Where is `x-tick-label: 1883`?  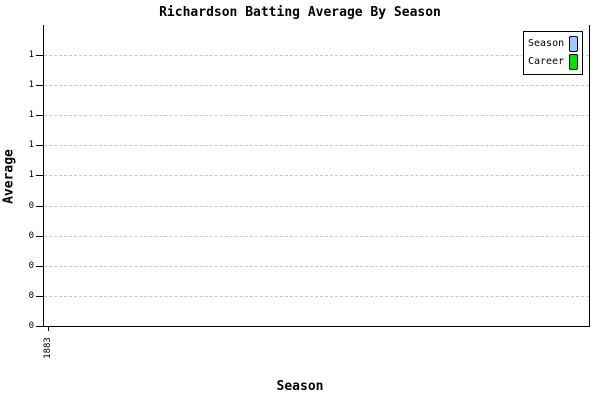
x-tick-label: 1883 is located at coordinates (48, 348).